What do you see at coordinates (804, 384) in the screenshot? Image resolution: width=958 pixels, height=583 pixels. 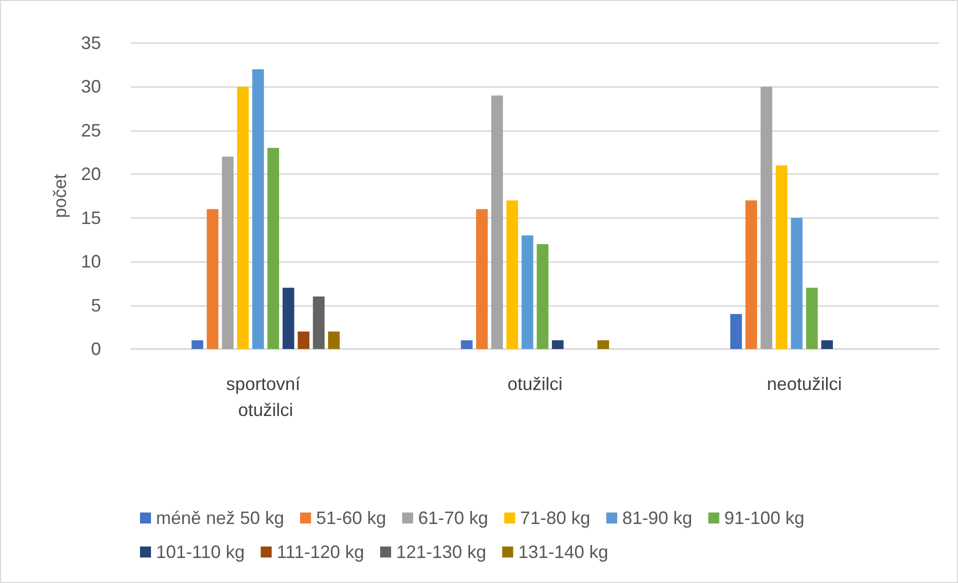 I see `x-tick-label: neotužilci` at bounding box center [804, 384].